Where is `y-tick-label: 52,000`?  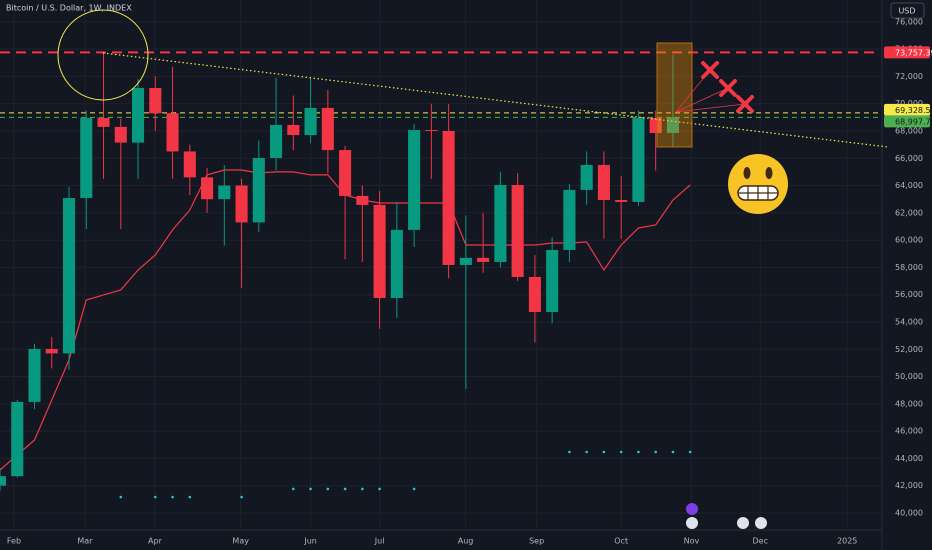
y-tick-label: 52,000 is located at coordinates (909, 349).